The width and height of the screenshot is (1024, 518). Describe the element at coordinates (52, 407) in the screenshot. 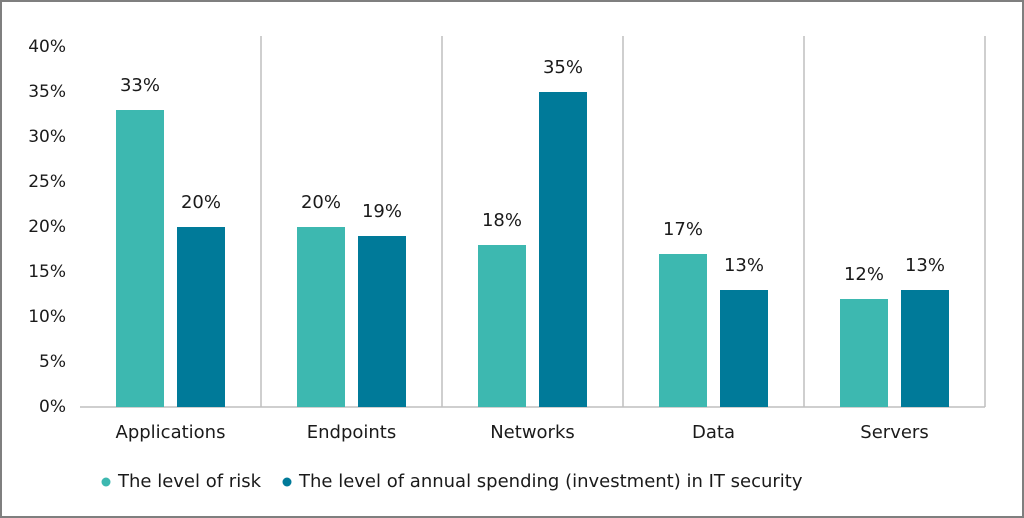

I see `y-tick-label: 0%` at that location.